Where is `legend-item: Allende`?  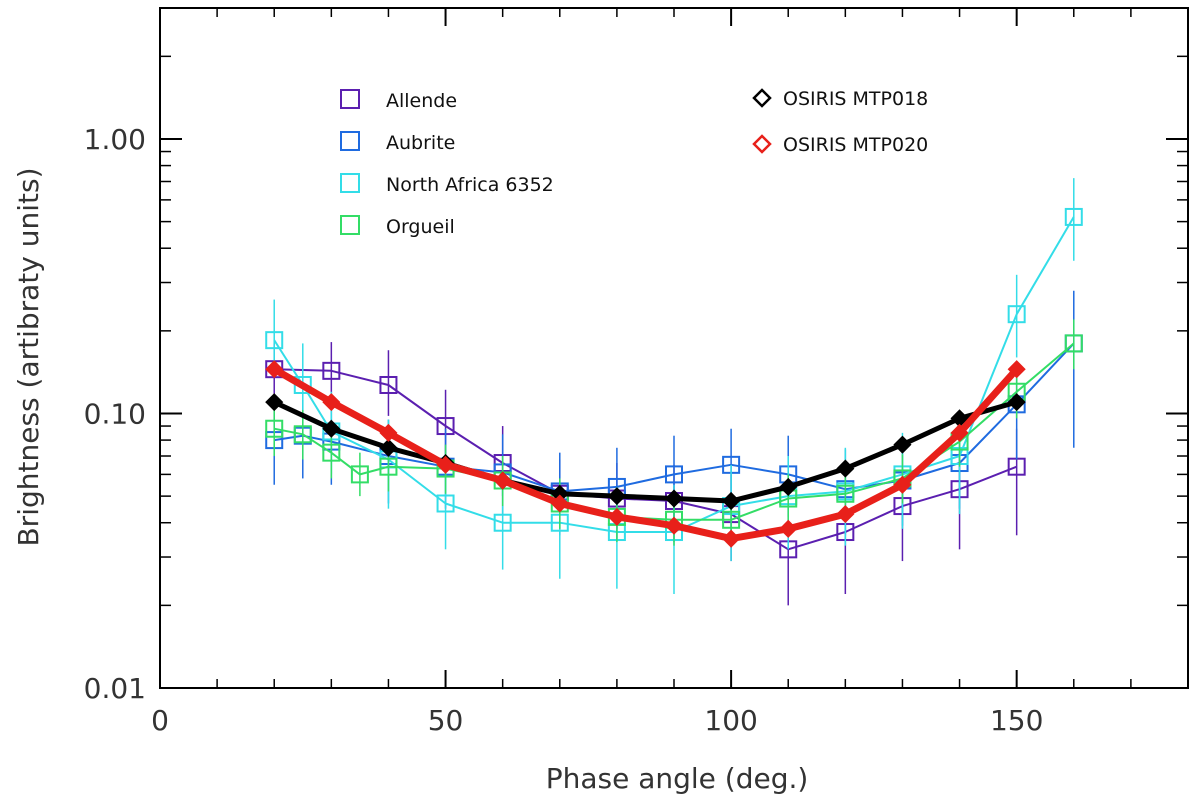 legend-item: Allende is located at coordinates (398, 100).